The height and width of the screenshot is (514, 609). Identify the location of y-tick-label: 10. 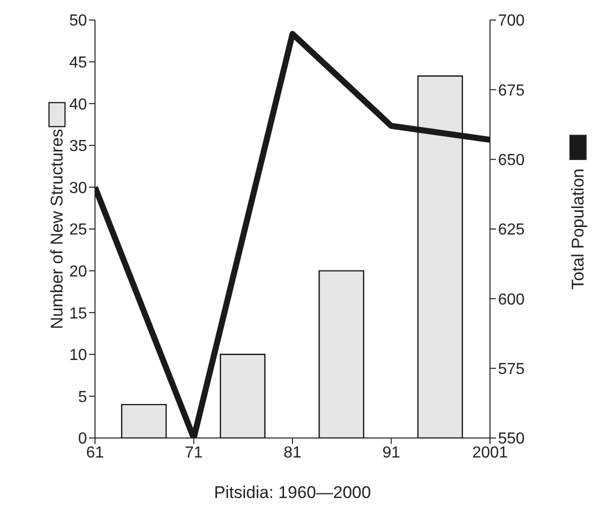
(78, 355).